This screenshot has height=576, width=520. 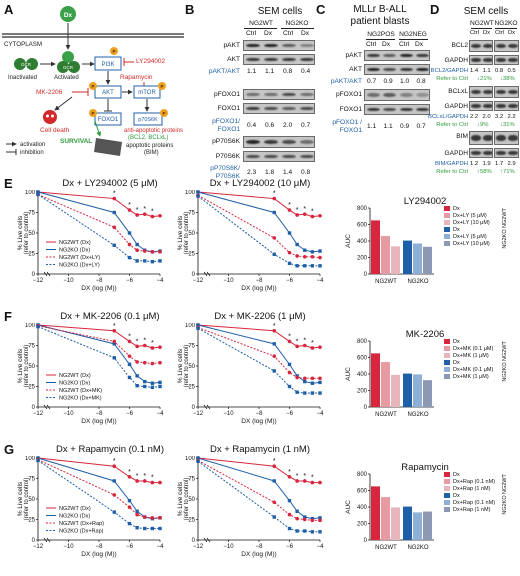 I want to click on x-tick-label: −8, so click(x=100, y=547).